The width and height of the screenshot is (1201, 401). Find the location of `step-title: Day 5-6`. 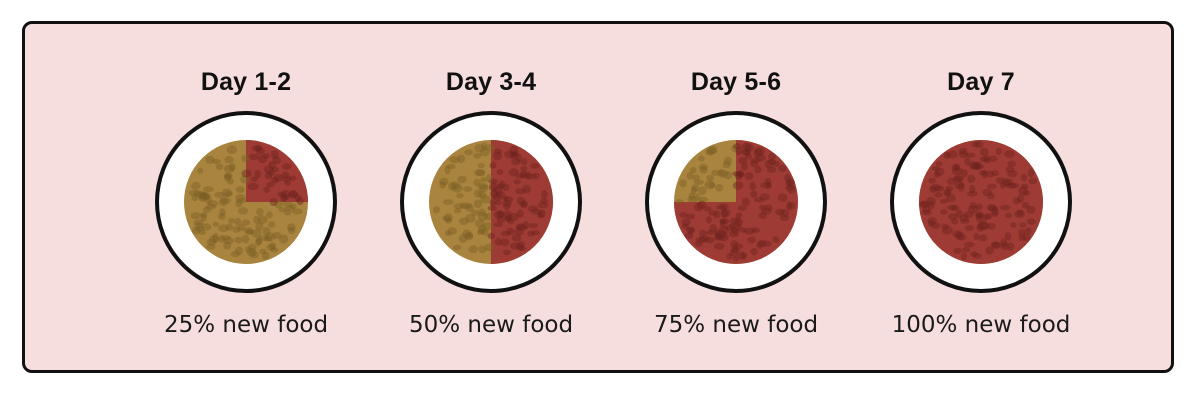

step-title: Day 5-6 is located at coordinates (736, 82).